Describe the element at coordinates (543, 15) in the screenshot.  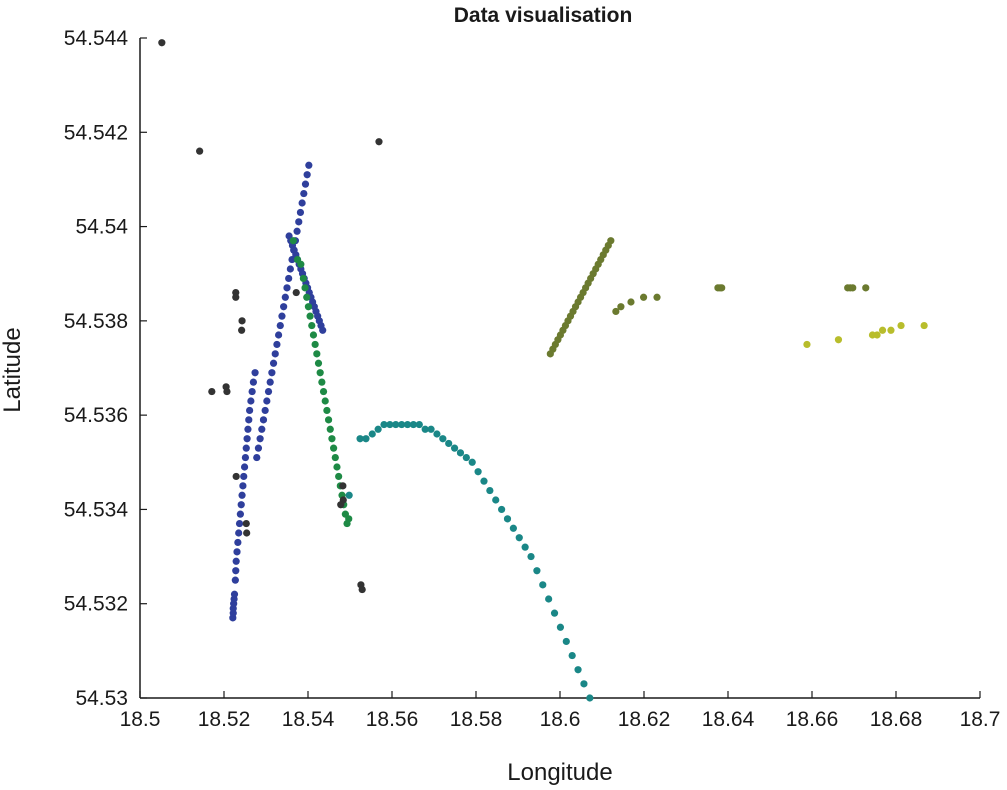
I see `chart-title: Data visualisation` at that location.